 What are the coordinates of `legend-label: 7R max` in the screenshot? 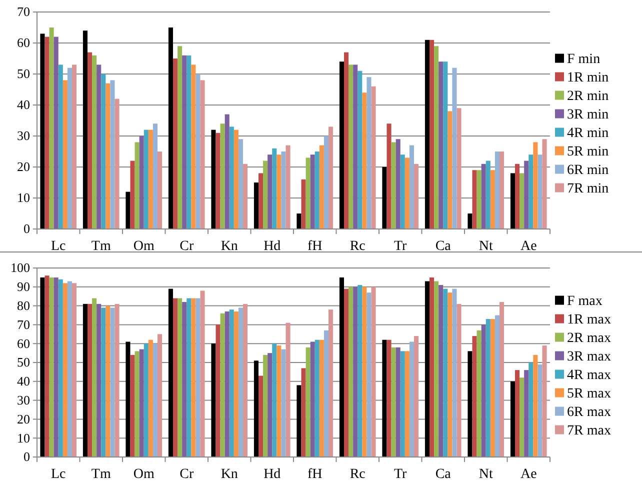 It's located at (589, 430).